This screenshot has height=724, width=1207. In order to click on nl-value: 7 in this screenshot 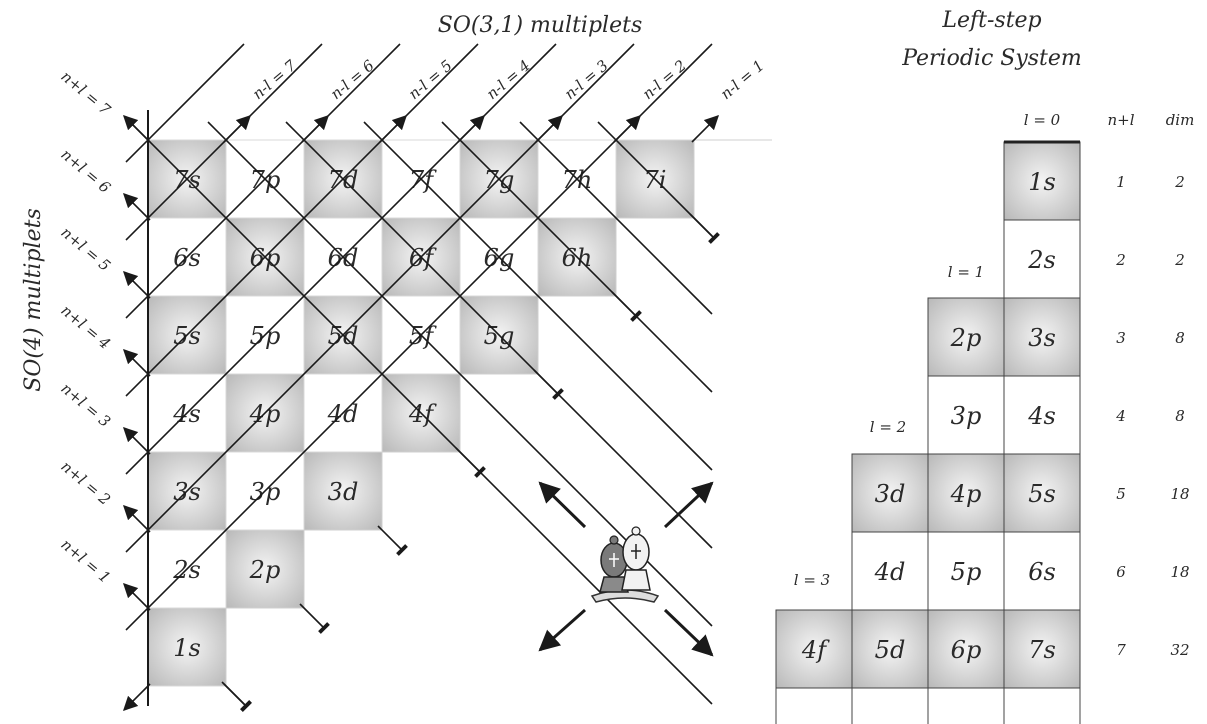, I will do `click(1121, 650)`.